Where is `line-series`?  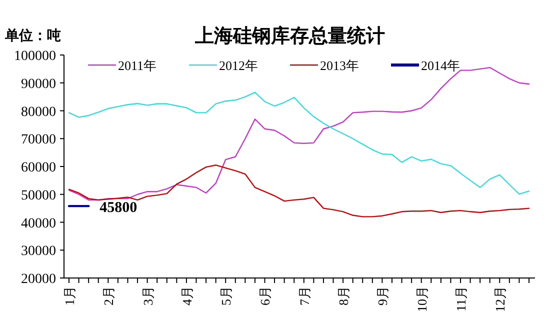 line-series is located at coordinates (299, 191).